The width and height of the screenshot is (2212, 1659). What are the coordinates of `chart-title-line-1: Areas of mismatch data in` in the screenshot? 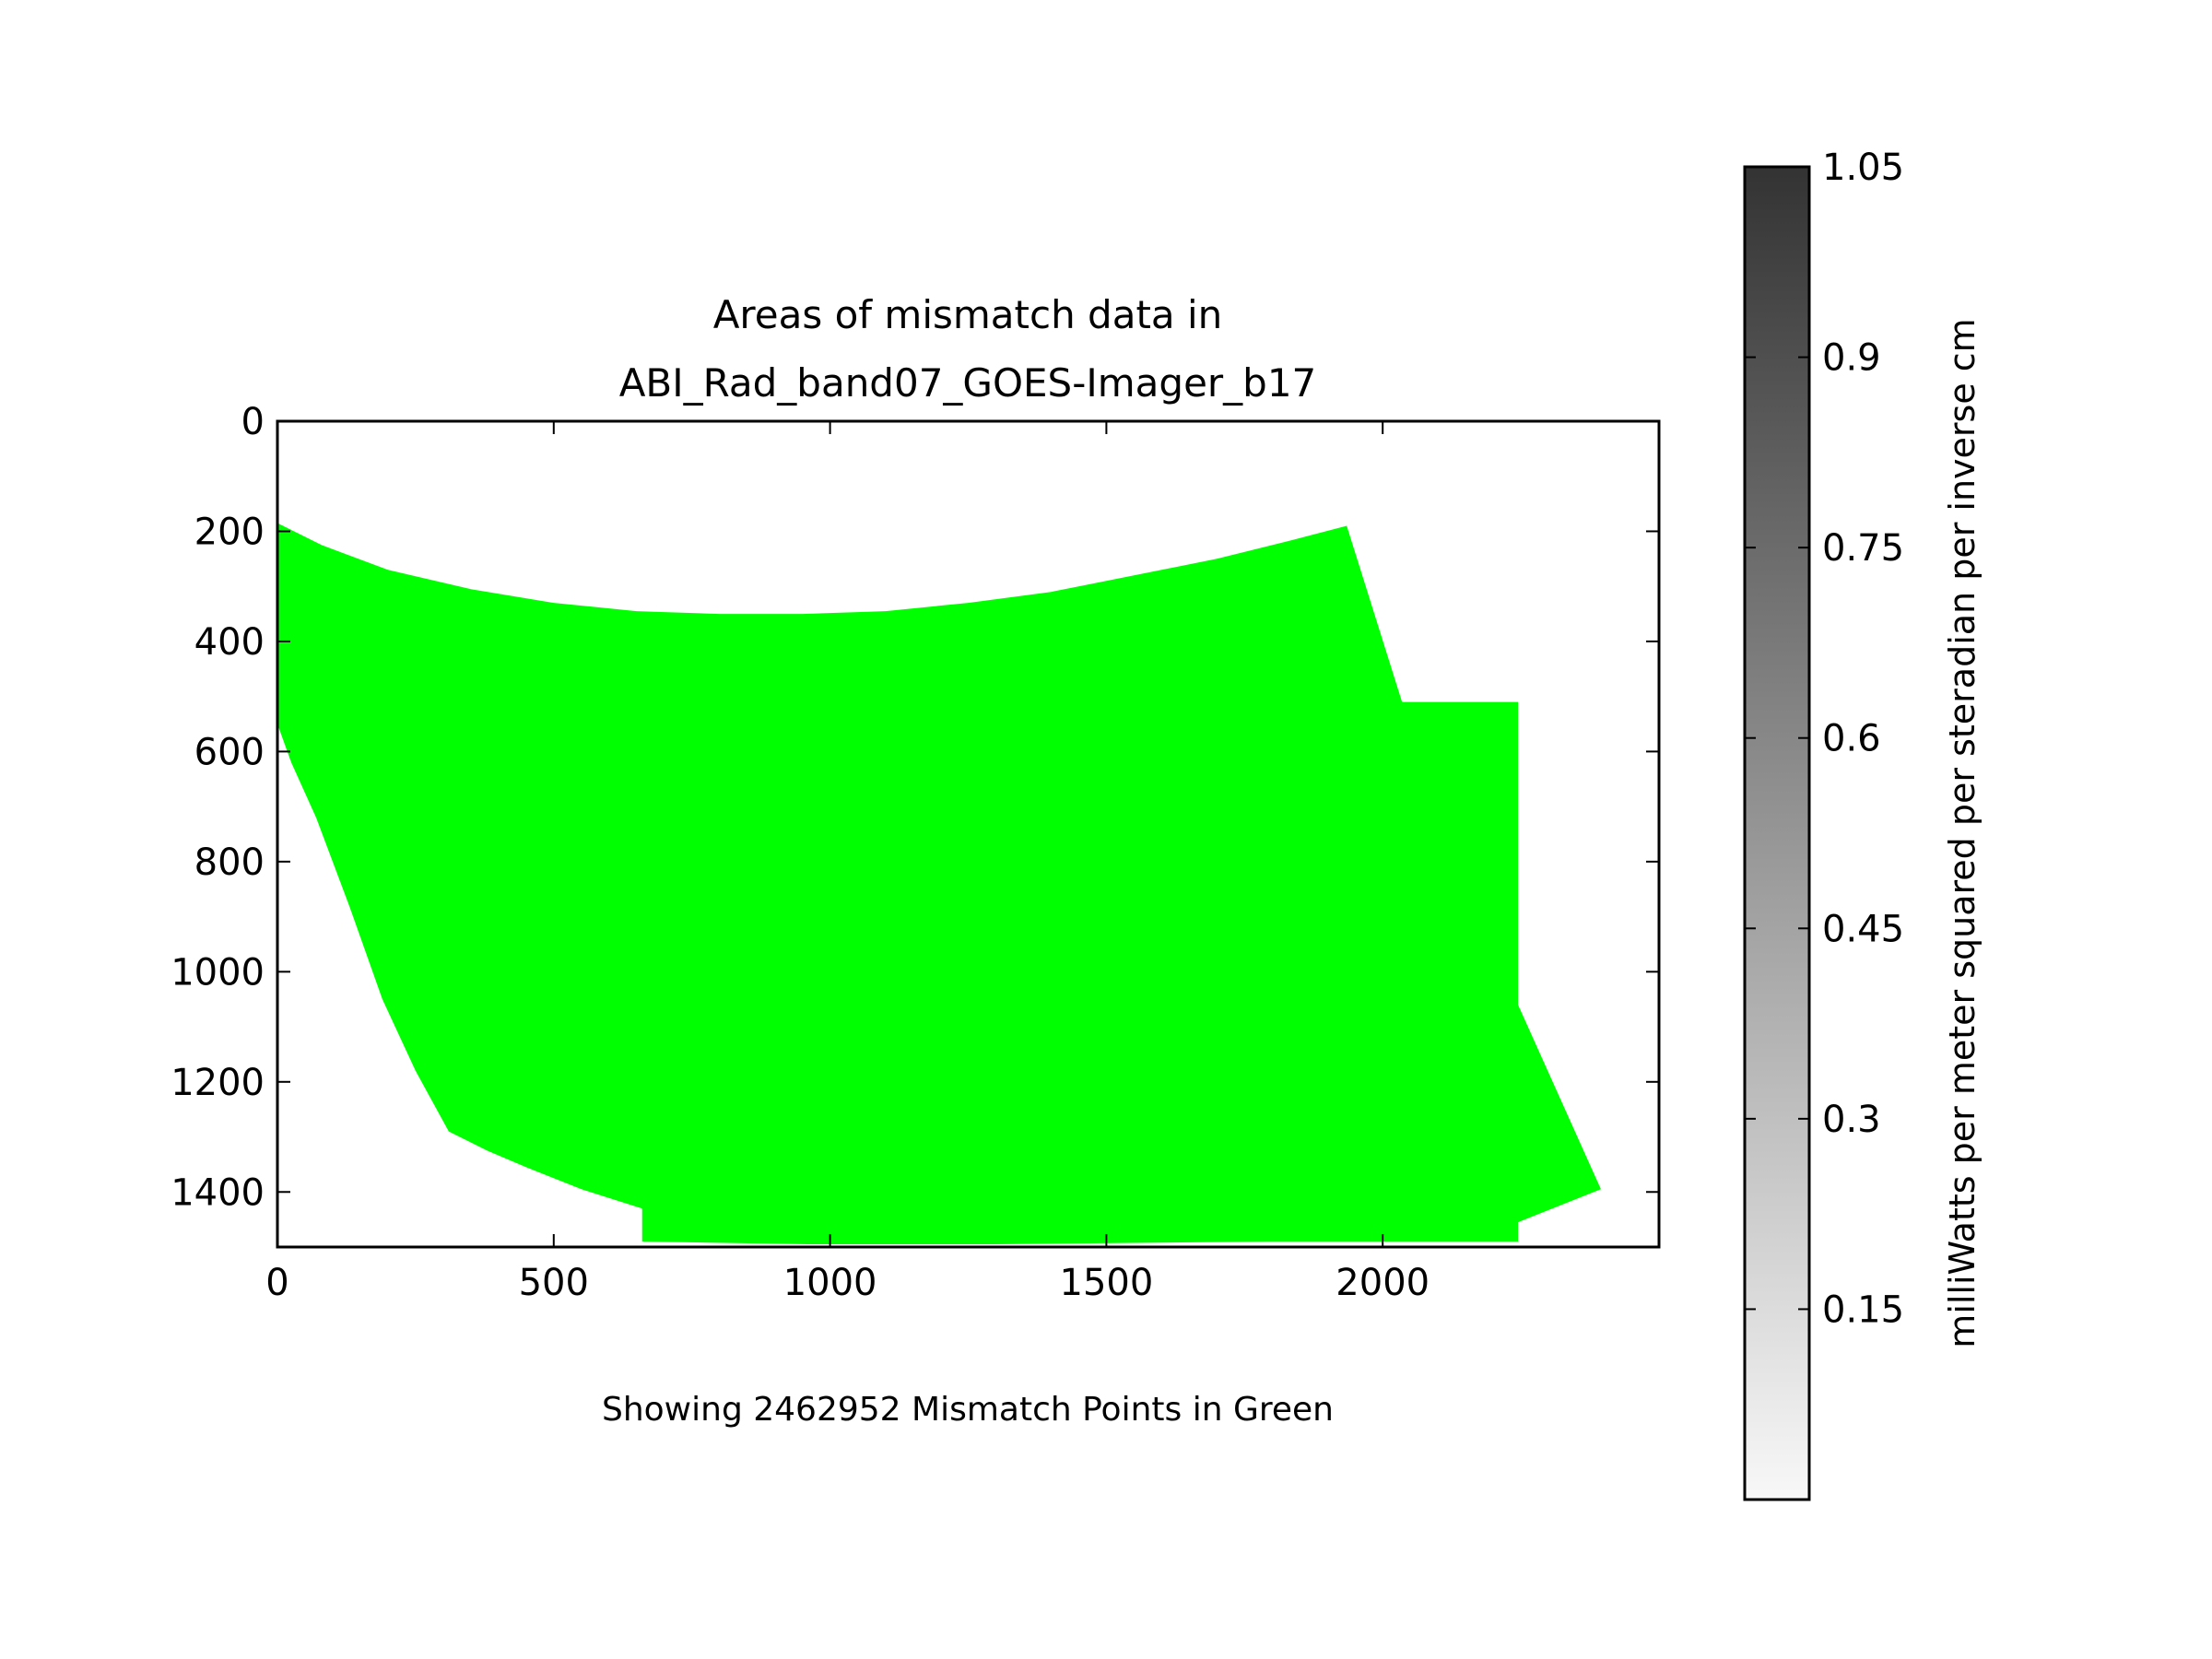 It's located at (968, 314).